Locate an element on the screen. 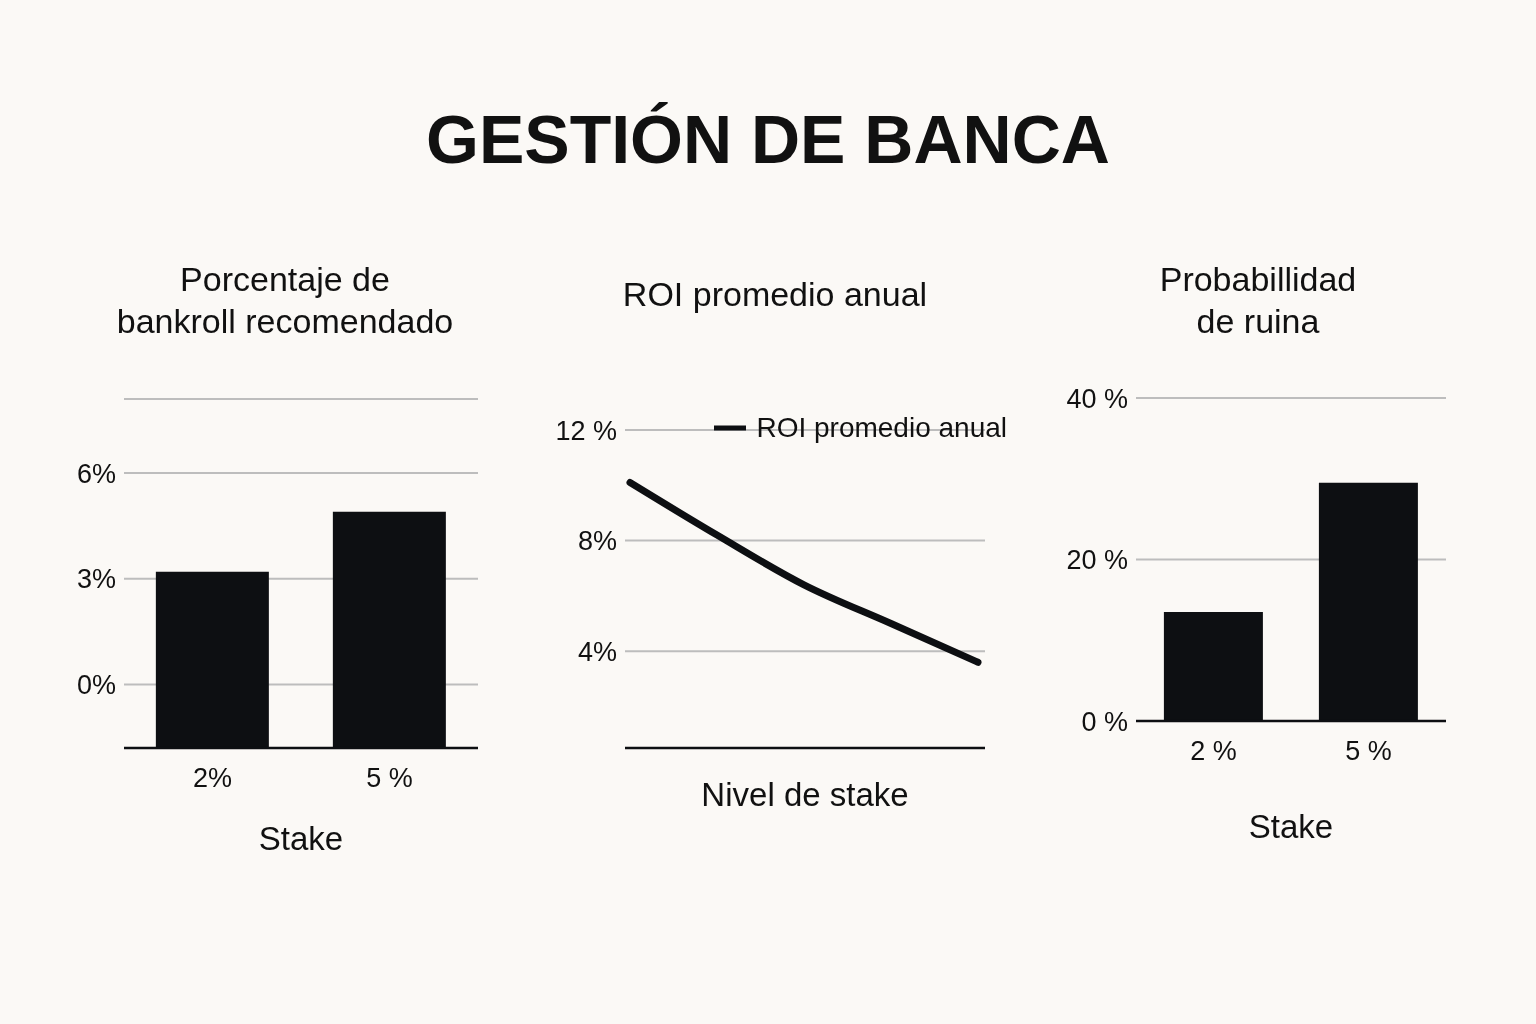 Image resolution: width=1536 pixels, height=1024 pixels. text: GESTIÓN DE BANCA is located at coordinates (768, 139).